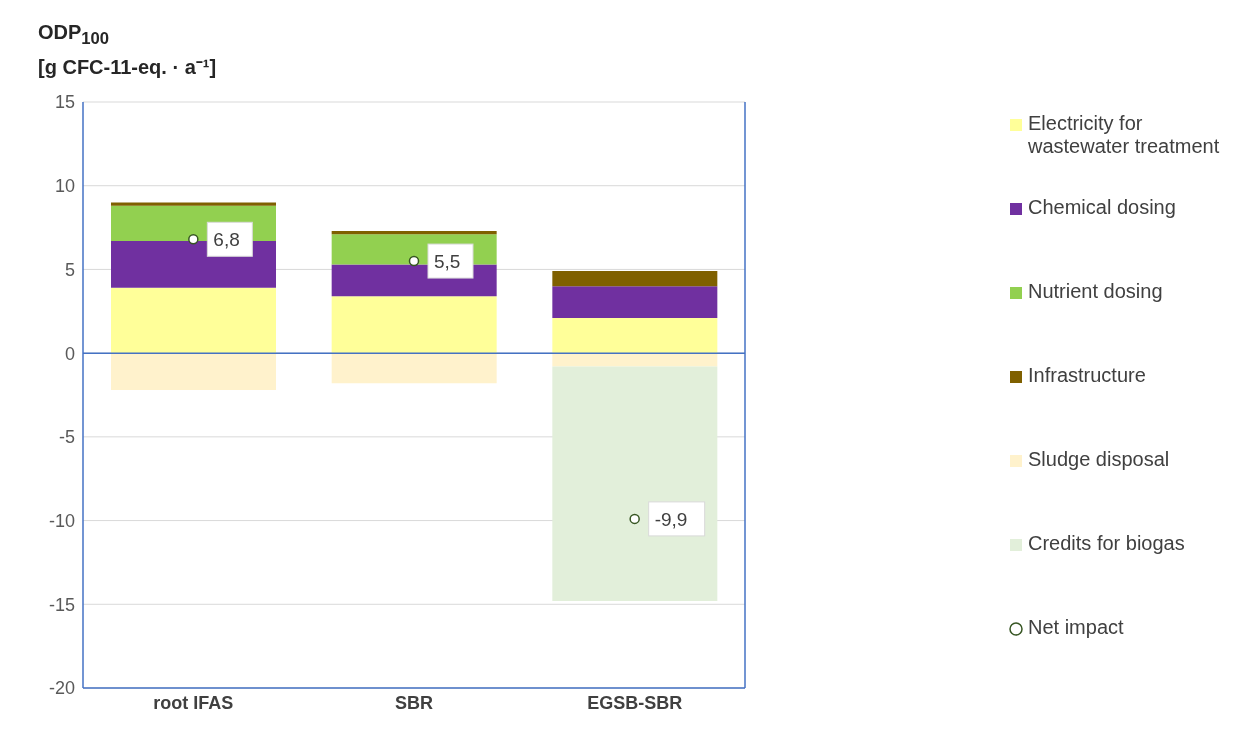 The height and width of the screenshot is (731, 1255). Describe the element at coordinates (671, 519) in the screenshot. I see `data-label: -9,9` at that location.